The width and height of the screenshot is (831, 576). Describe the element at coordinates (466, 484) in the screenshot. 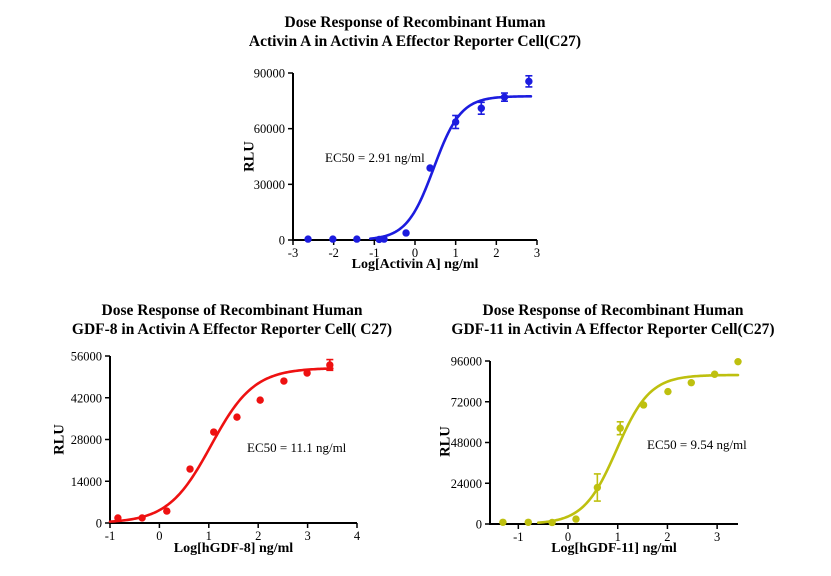

I see `y-tick-label: 24000` at that location.